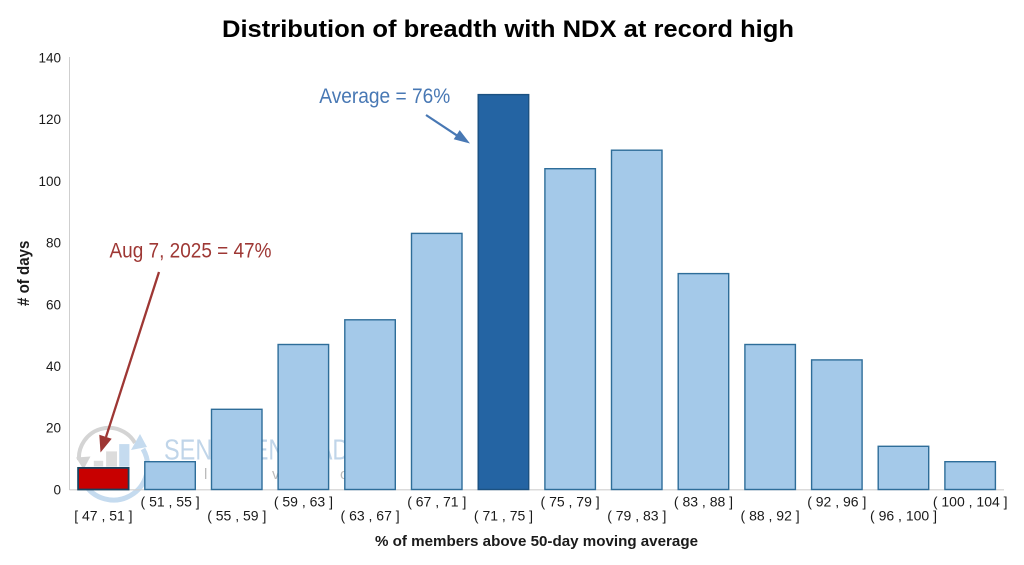  Describe the element at coordinates (703, 502) in the screenshot. I see `svg-text: ( 83 , 88 ]` at that location.